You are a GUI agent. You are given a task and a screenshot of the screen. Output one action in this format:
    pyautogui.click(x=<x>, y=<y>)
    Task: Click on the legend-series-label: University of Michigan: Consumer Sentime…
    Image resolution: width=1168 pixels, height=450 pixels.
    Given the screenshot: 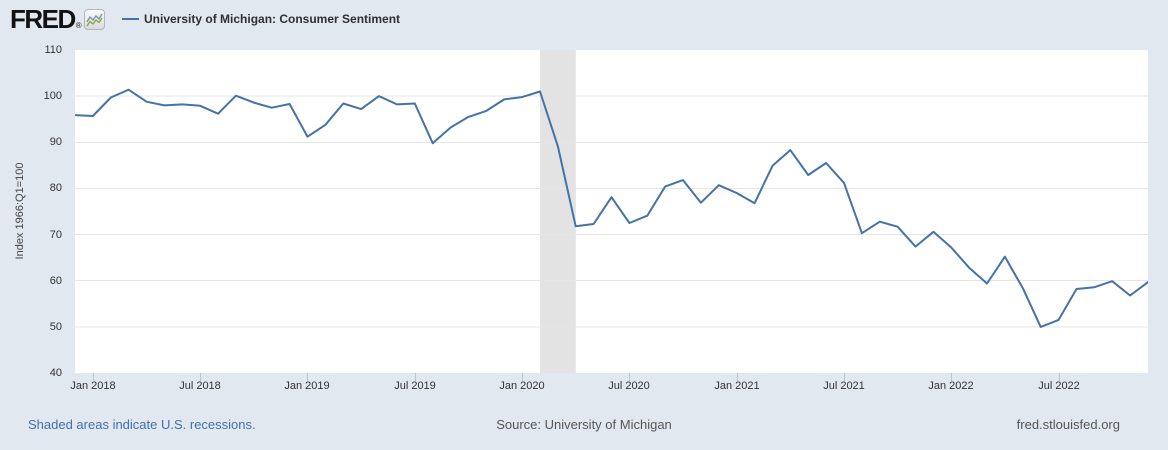 What is the action you would take?
    pyautogui.click(x=272, y=19)
    